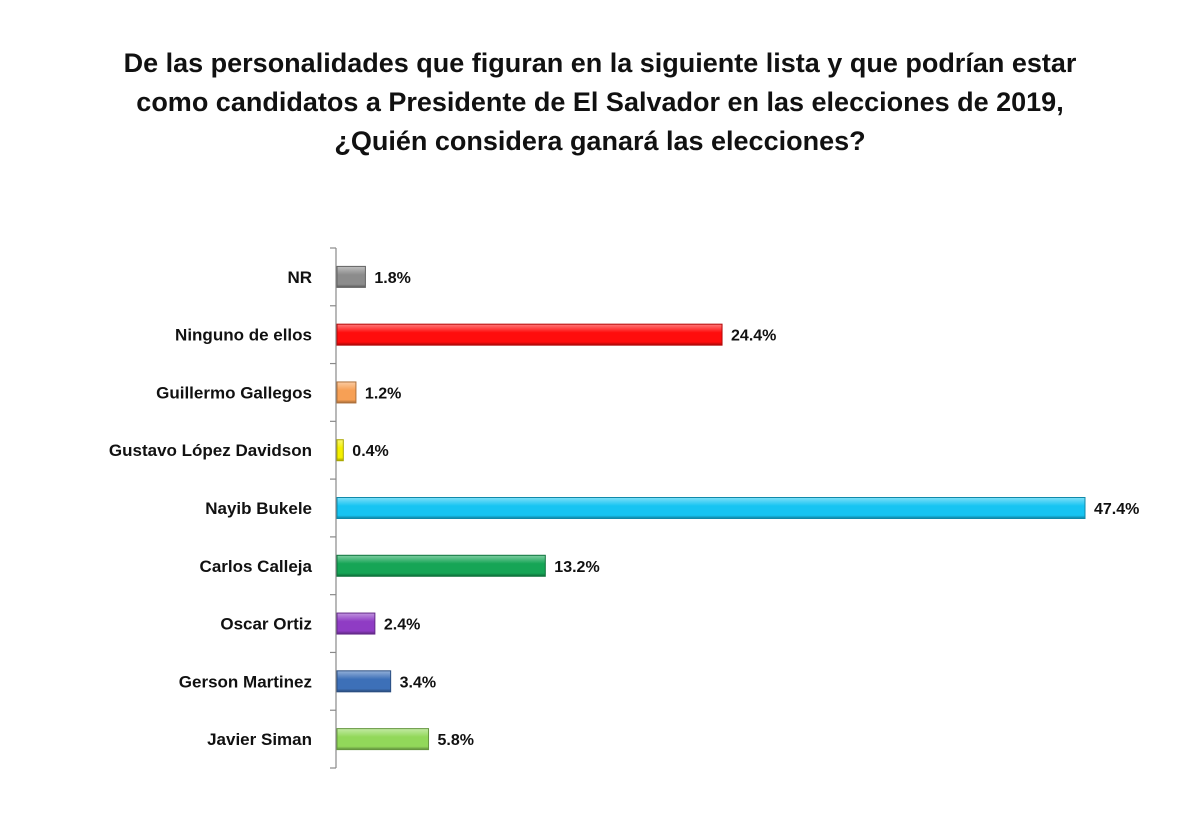  What do you see at coordinates (259, 739) in the screenshot?
I see `category-label: Javier Siman` at bounding box center [259, 739].